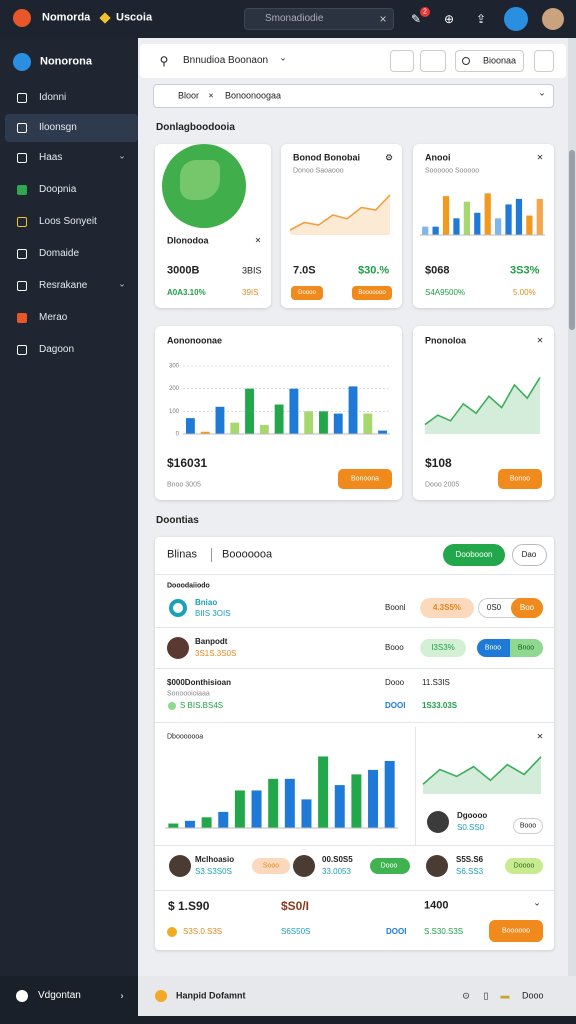 This screenshot has height=1024, width=576. Describe the element at coordinates (51, 157) in the screenshot. I see `nav-item: Haas` at that location.